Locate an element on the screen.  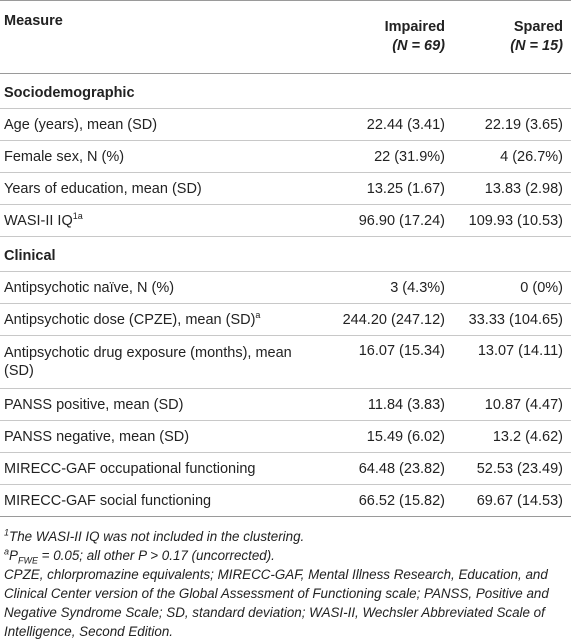
row-impaired: 11.84 (3.83) is located at coordinates (383, 404).